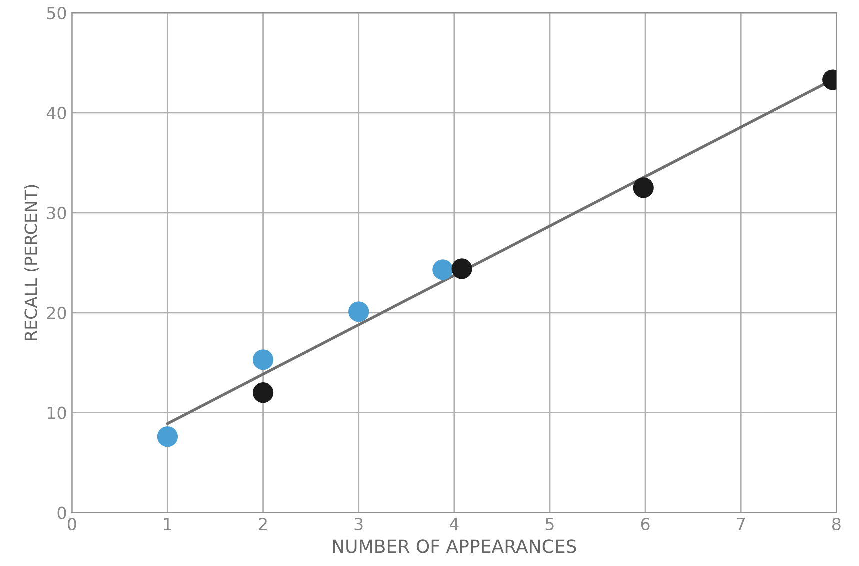 This screenshot has height=566, width=859. Describe the element at coordinates (454, 524) in the screenshot. I see `x-tick-label: 4` at that location.